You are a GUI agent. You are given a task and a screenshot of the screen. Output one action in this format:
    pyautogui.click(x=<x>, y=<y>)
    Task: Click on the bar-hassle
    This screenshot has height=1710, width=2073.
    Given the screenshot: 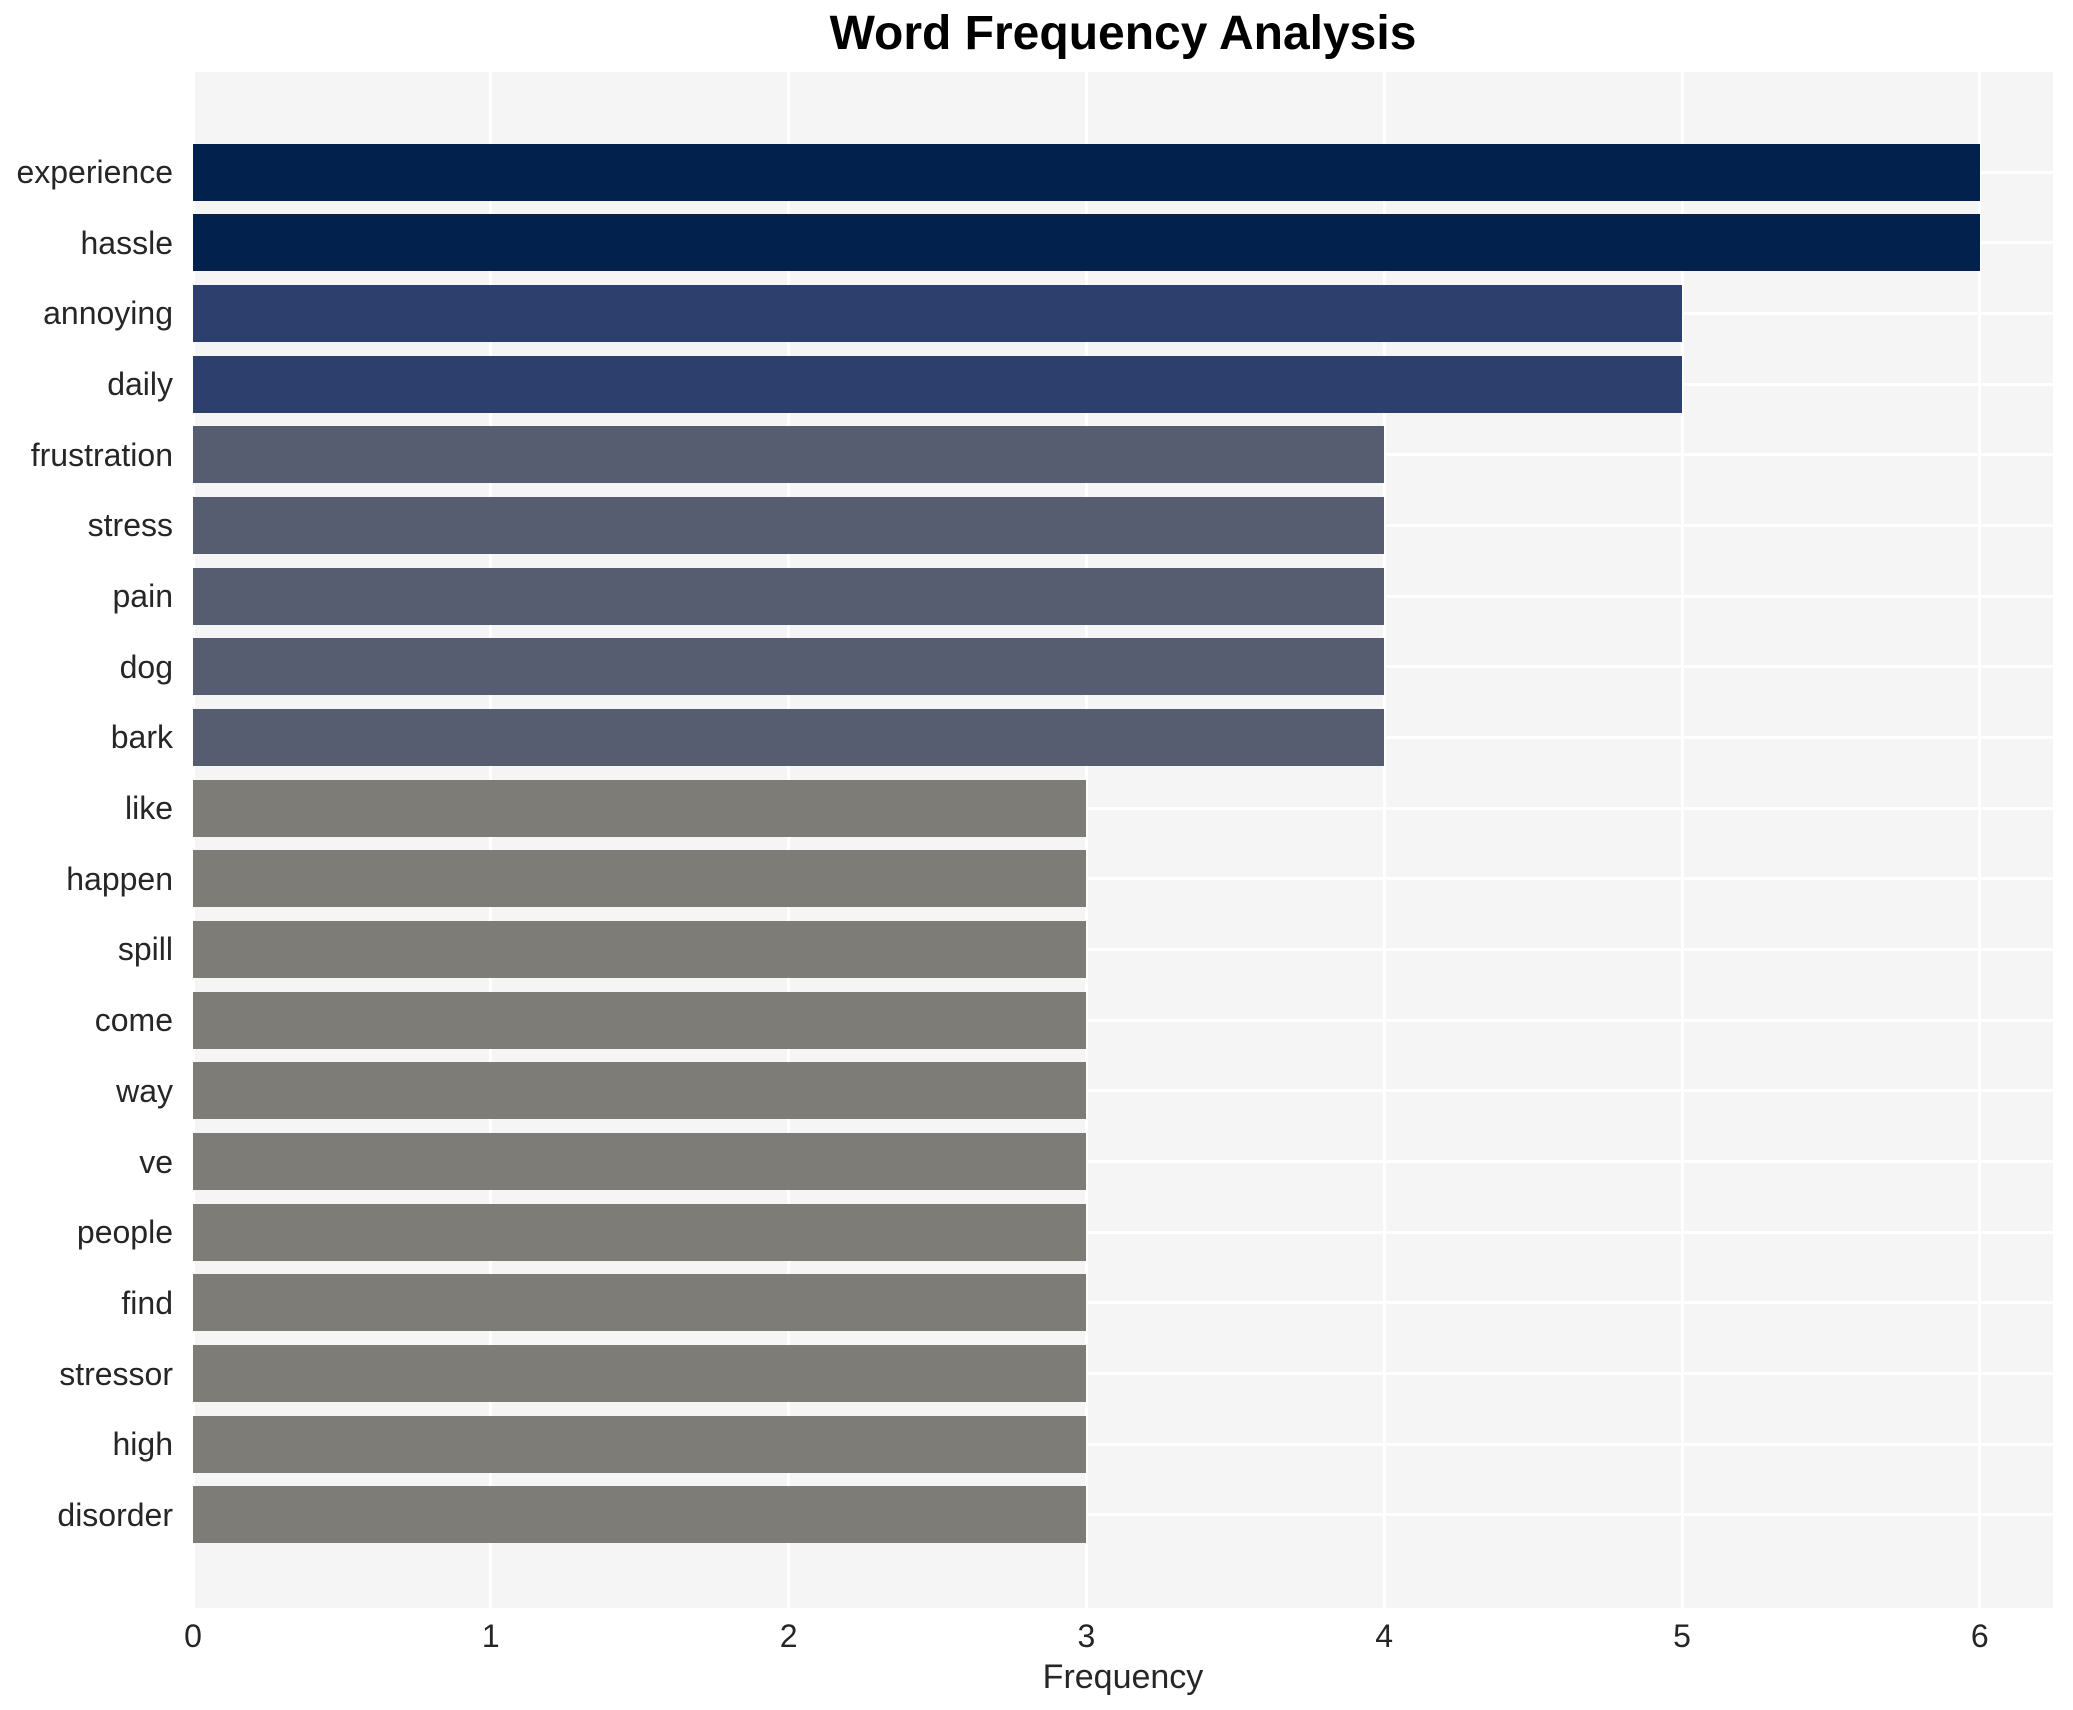 What is the action you would take?
    pyautogui.click(x=1086, y=243)
    